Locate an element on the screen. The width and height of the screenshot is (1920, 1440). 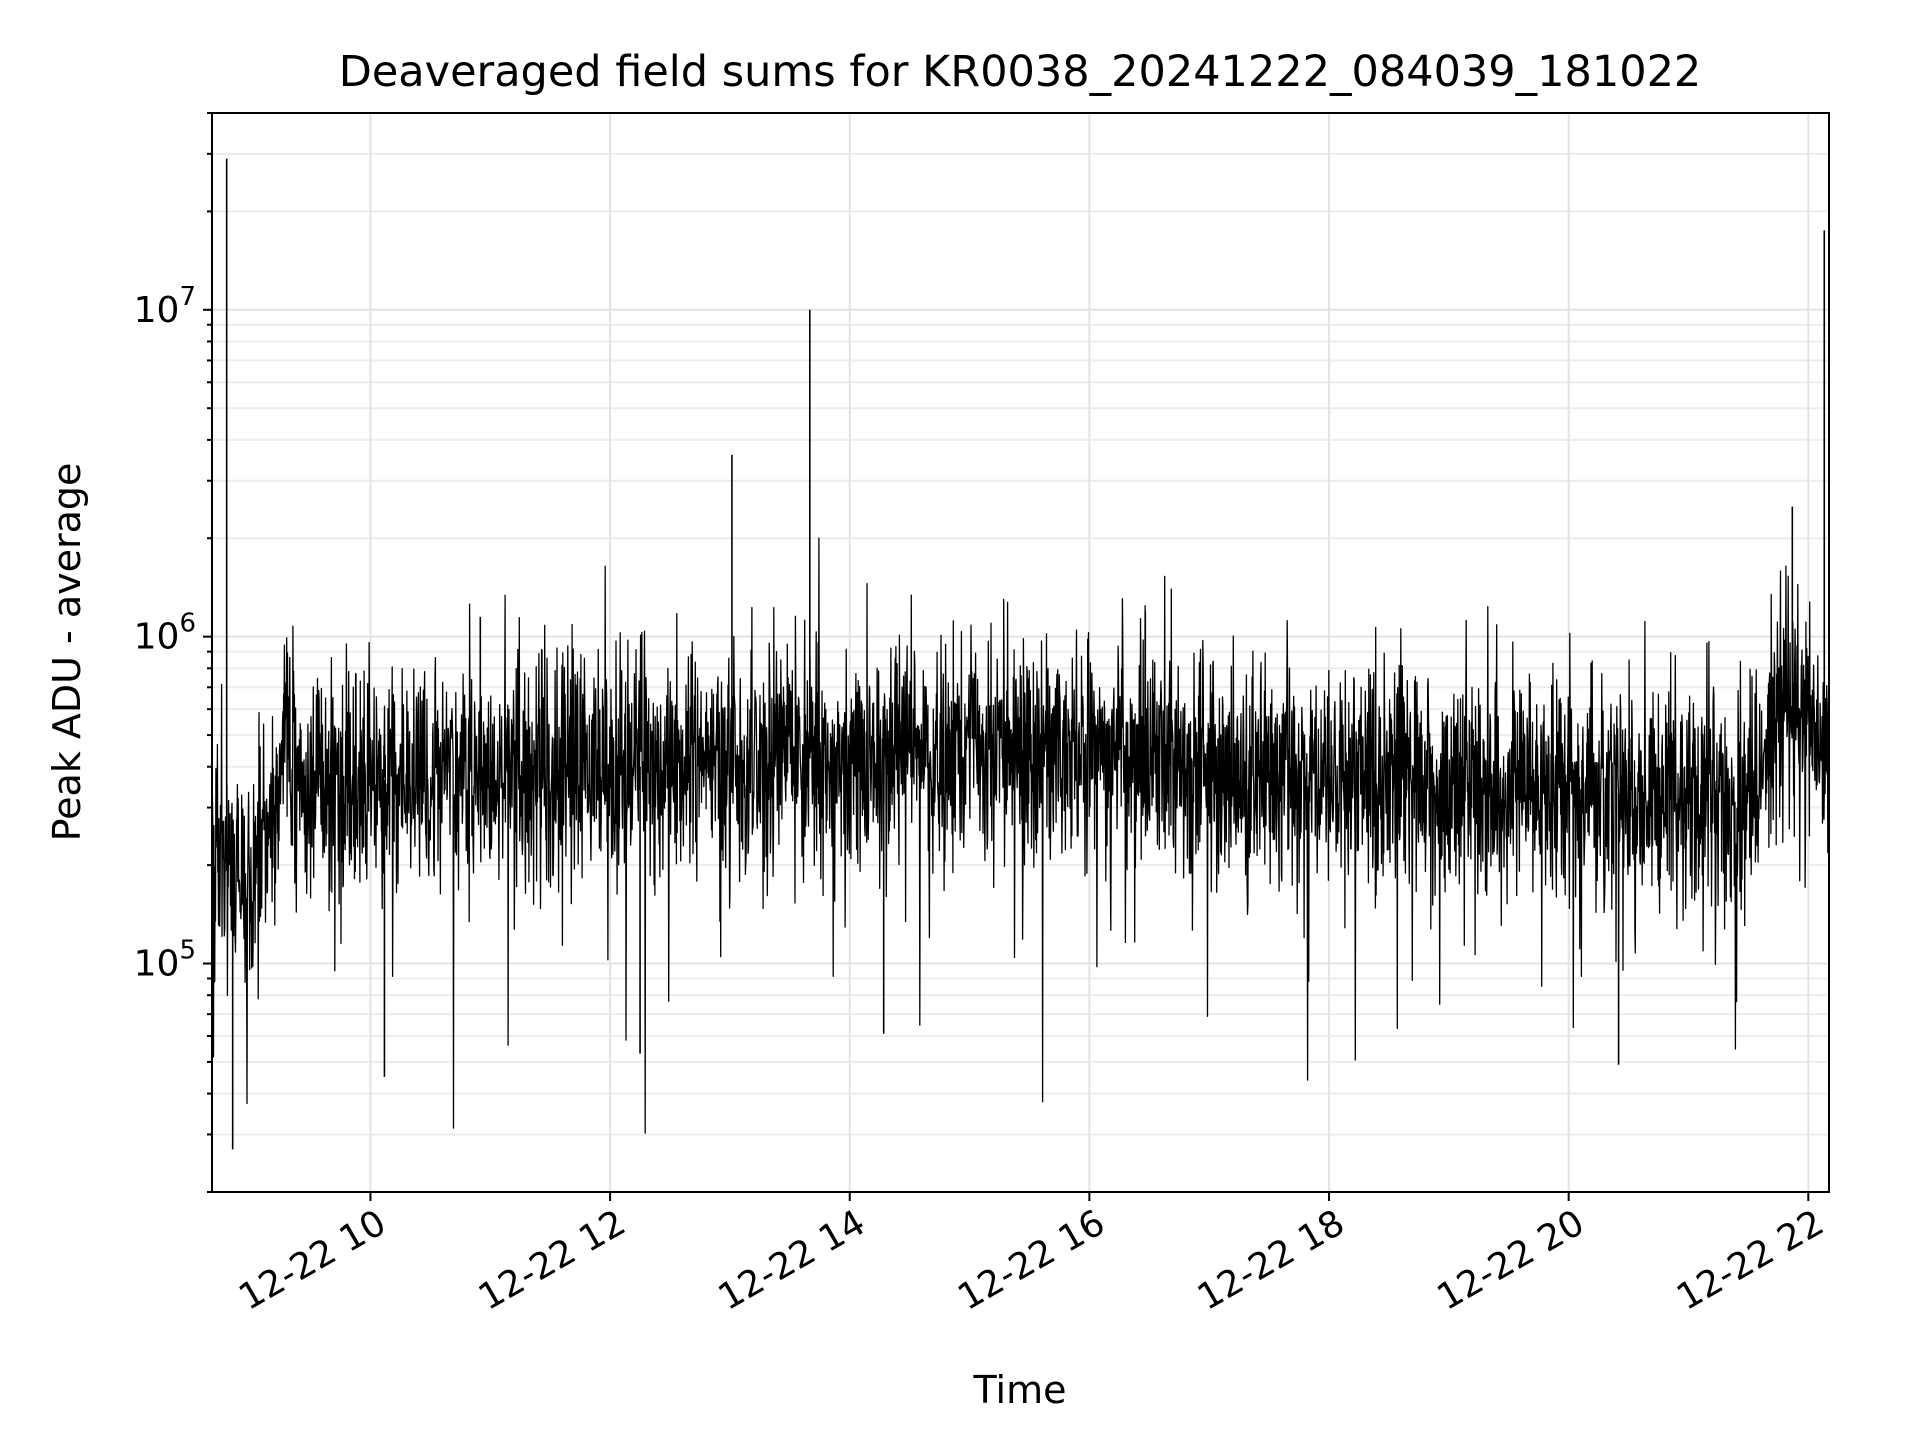
y-tick-label-exponent: 7 is located at coordinates (187, 297).